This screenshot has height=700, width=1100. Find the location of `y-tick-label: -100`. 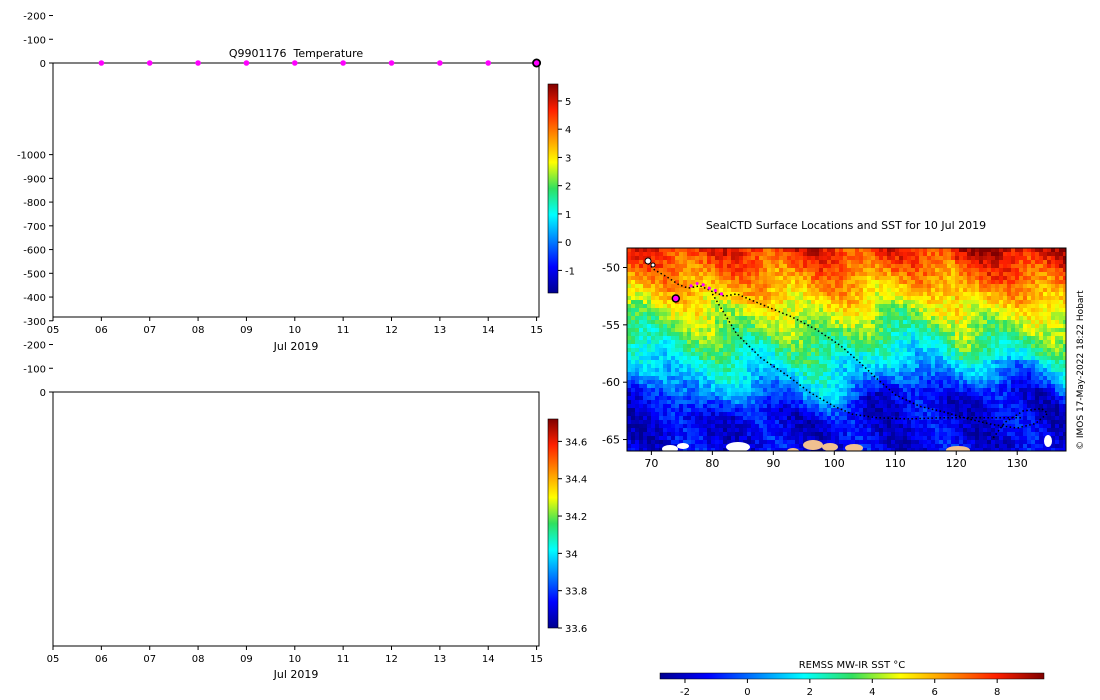

y-tick-label: -100 is located at coordinates (34, 369).